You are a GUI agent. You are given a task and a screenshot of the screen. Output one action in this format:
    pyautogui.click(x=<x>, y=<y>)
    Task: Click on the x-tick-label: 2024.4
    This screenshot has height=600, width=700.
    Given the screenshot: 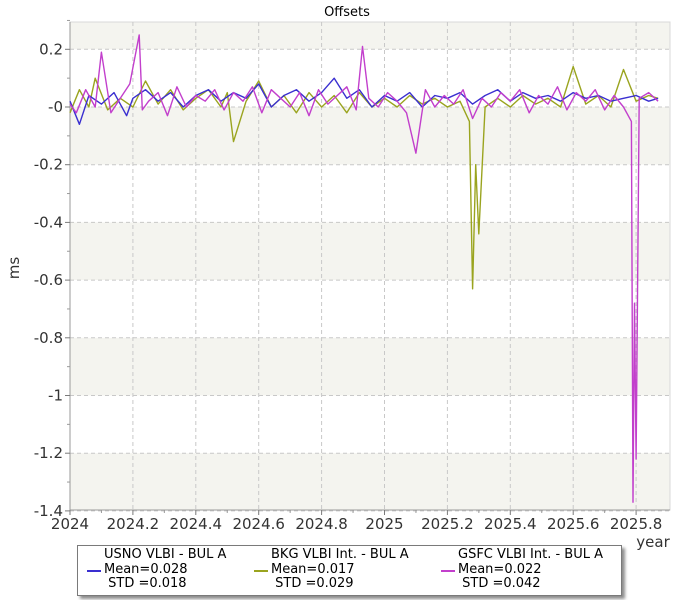 What is the action you would take?
    pyautogui.click(x=196, y=524)
    